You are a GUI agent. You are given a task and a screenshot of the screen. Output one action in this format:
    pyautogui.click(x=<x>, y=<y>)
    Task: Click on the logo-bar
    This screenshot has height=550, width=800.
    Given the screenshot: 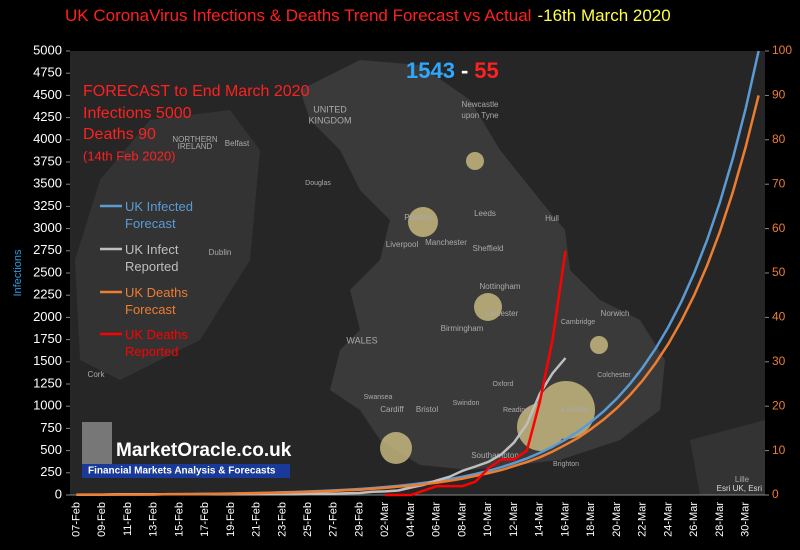 What is the action you would take?
    pyautogui.click(x=186, y=471)
    